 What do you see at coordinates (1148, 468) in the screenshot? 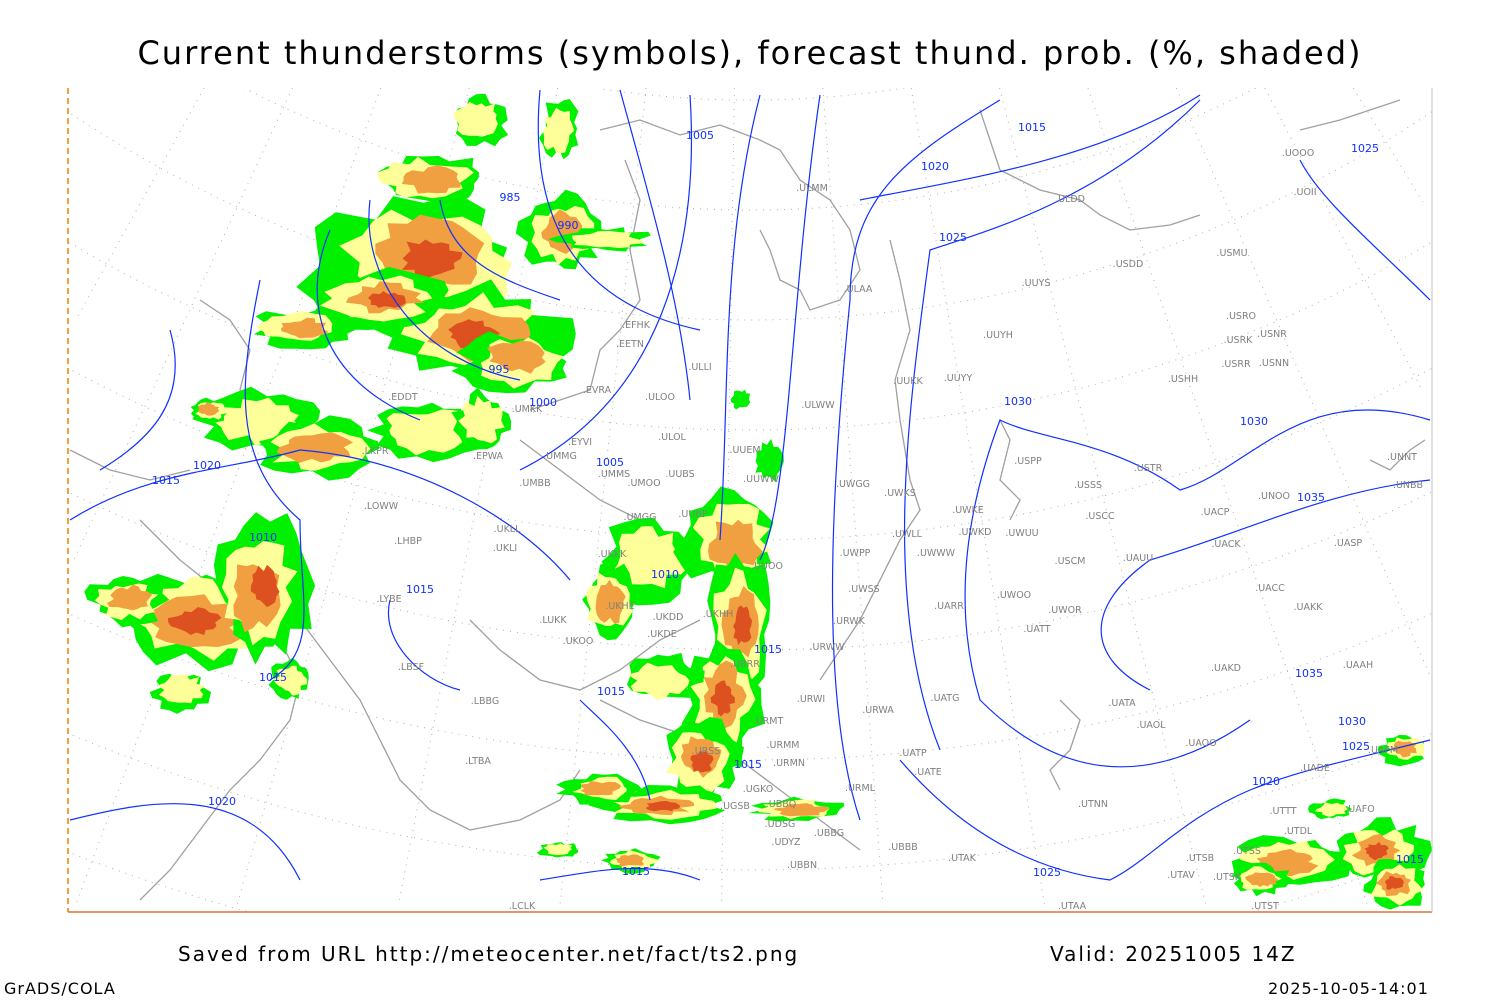
I see `station-label: .USTR` at bounding box center [1148, 468].